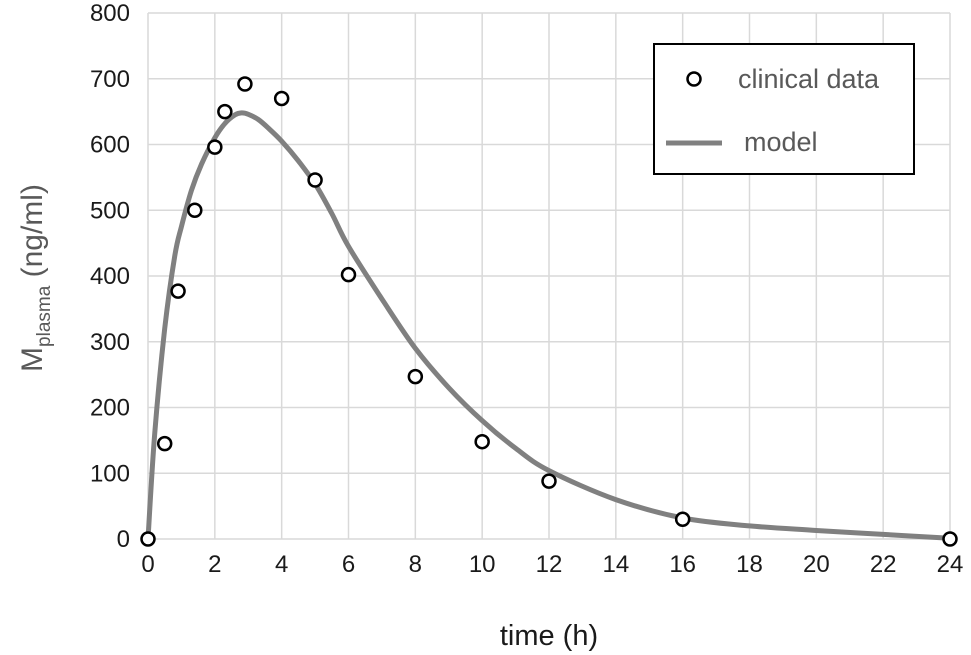 This screenshot has height=655, width=971. What do you see at coordinates (44, 316) in the screenshot?
I see `y-axis-title-subscript: plasma` at bounding box center [44, 316].